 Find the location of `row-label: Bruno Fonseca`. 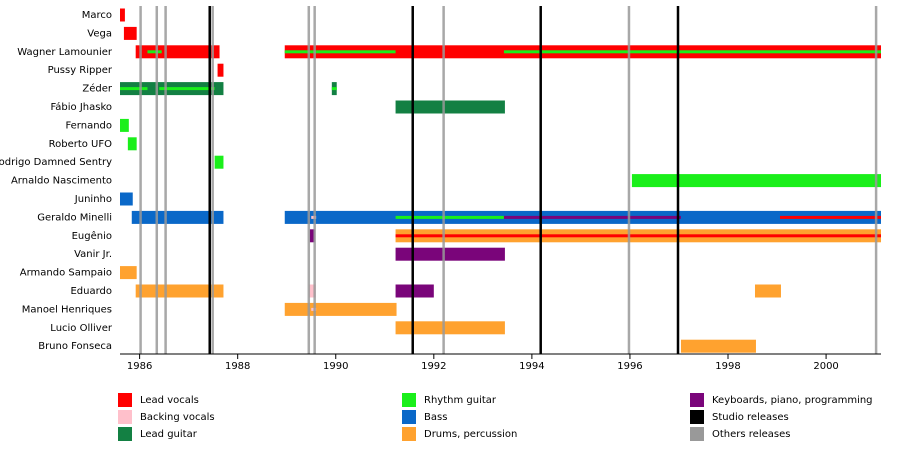

row-label: Bruno Fonseca is located at coordinates (75, 346).